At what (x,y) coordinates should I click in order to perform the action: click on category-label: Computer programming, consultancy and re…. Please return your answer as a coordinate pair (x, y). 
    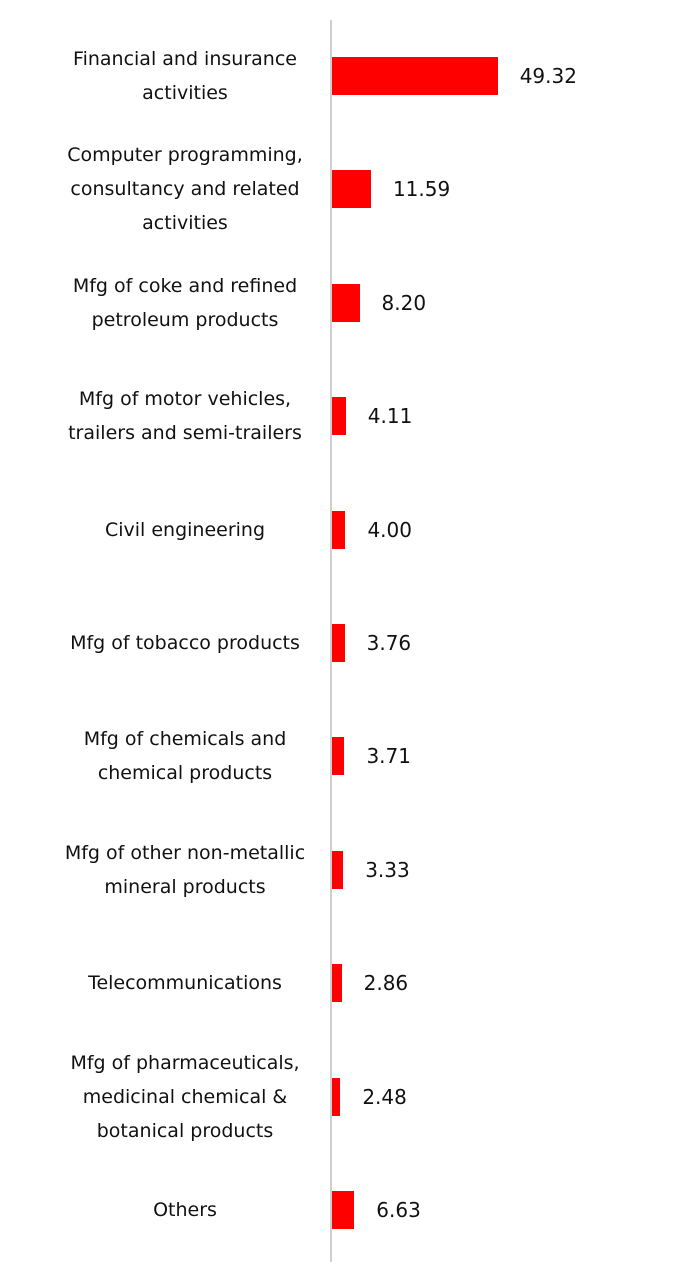
    Looking at the image, I should click on (185, 189).